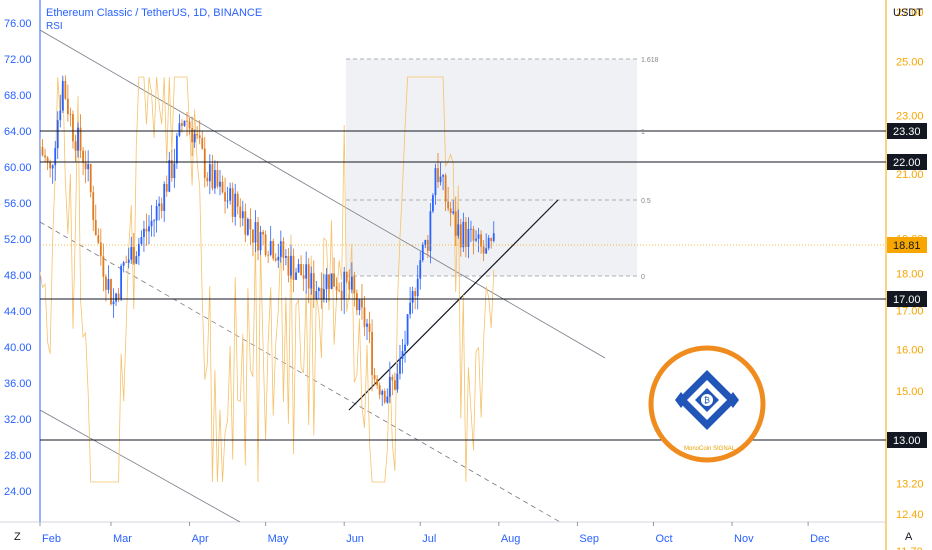 The image size is (932, 550). I want to click on x-axis-tick: Jul, so click(429, 539).